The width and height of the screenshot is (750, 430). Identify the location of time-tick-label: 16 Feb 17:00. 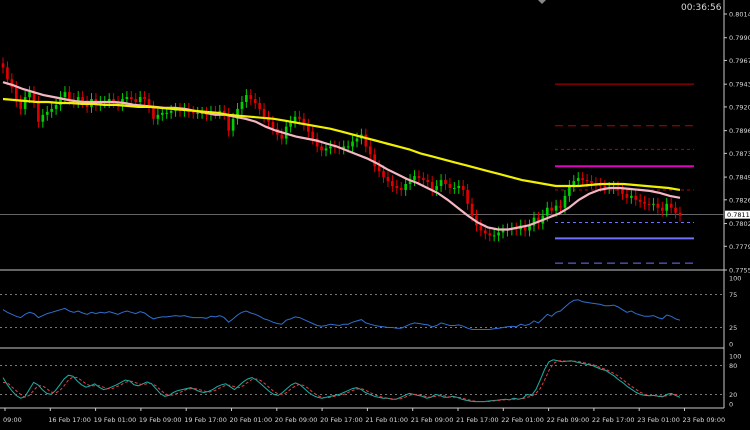
(69, 420).